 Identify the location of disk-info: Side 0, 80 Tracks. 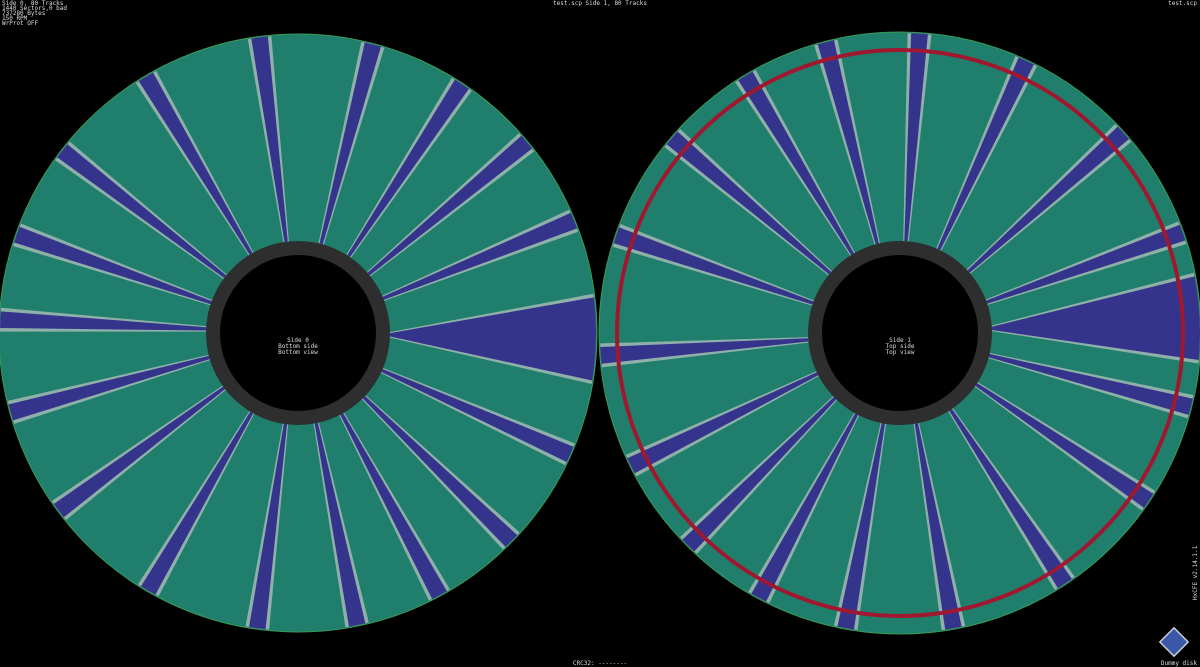
(33, 3).